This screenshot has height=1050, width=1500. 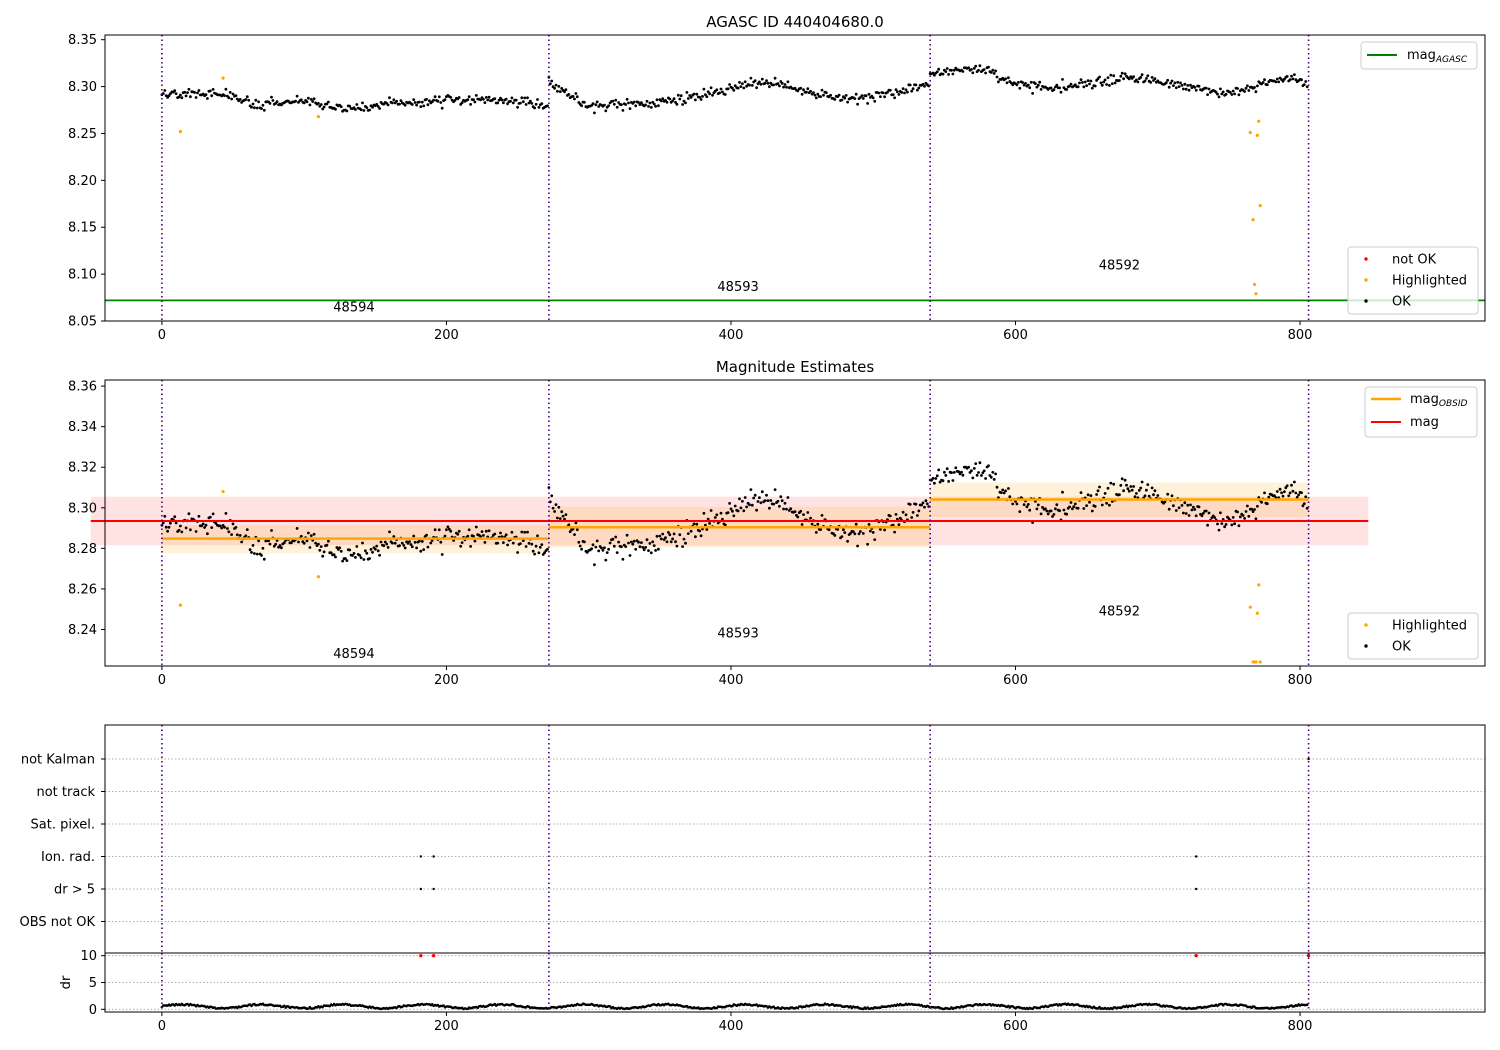 What do you see at coordinates (82, 468) in the screenshot?
I see `y-tick-label: 8.32` at bounding box center [82, 468].